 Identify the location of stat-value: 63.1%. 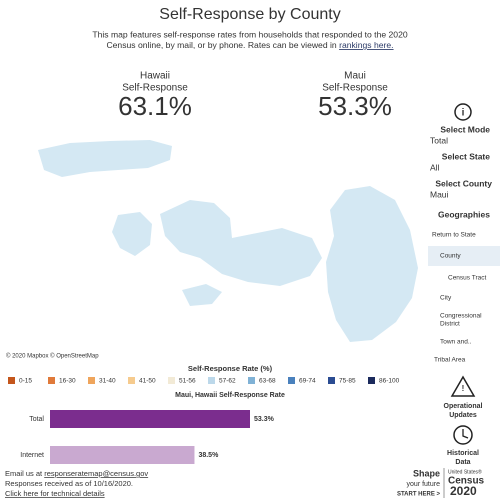
(155, 106).